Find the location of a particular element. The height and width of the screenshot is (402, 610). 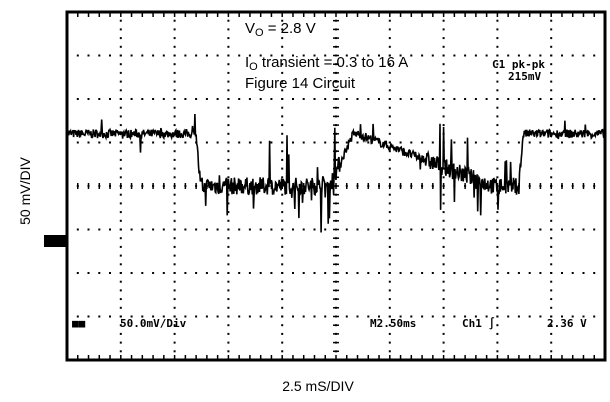

trigger-readout: Ch1 ∫ is located at coordinates (479, 323).